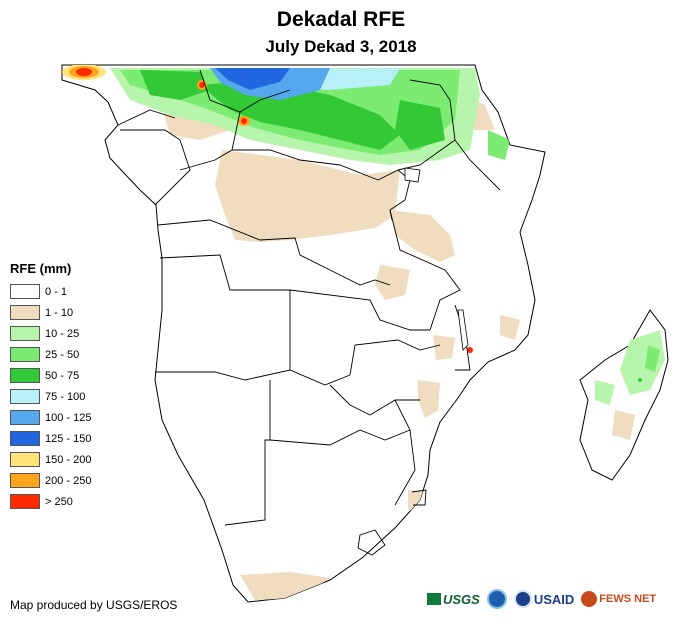 The image size is (682, 624). I want to click on lake-malawi, so click(463, 330).